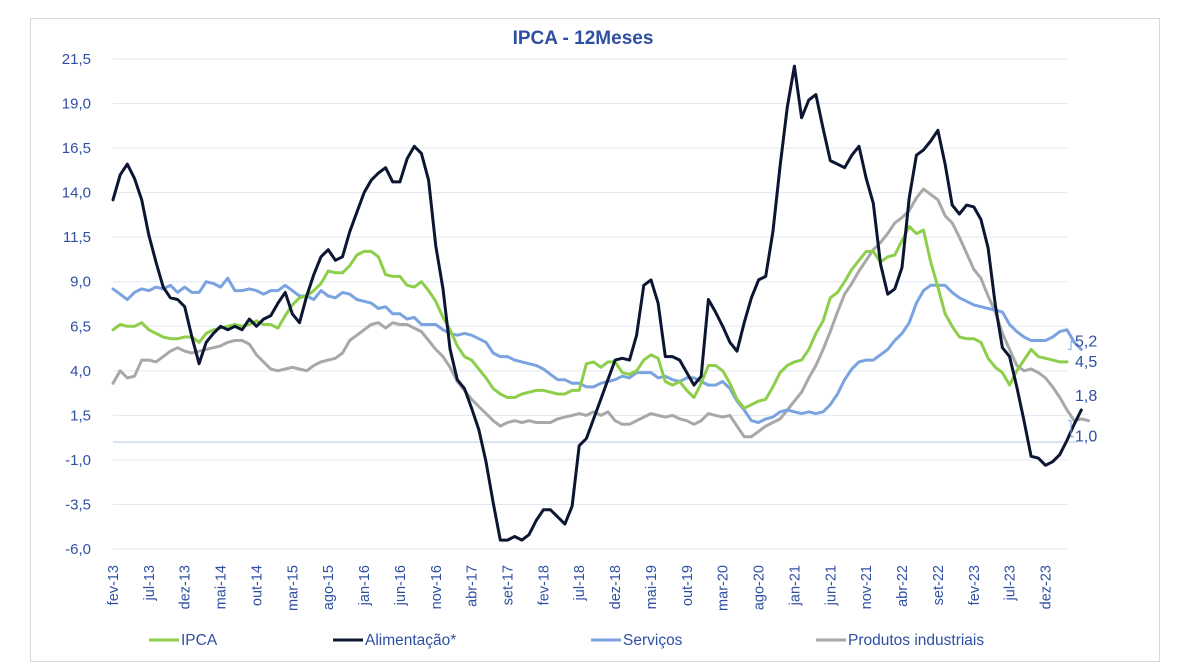 Image resolution: width=1179 pixels, height=671 pixels. Describe the element at coordinates (76, 148) in the screenshot. I see `y-tick-label: 16,5` at that location.